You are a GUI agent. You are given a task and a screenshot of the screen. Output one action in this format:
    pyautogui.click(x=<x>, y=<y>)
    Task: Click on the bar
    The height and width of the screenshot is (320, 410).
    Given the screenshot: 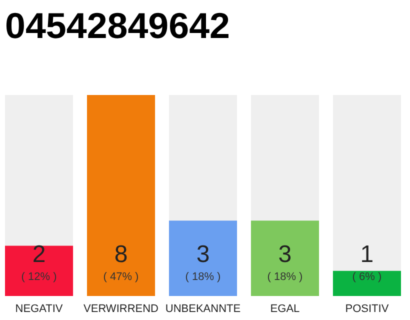 What is the action you would take?
    pyautogui.click(x=366, y=283)
    